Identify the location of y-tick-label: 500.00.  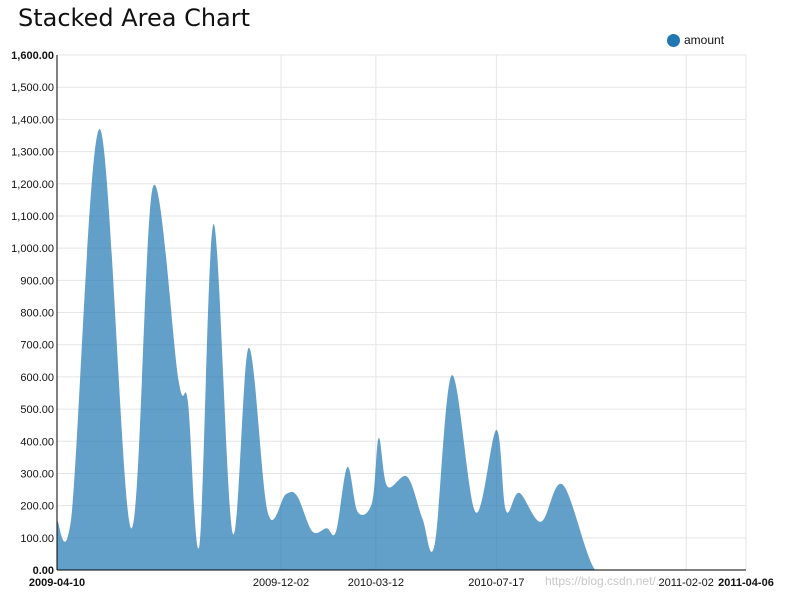
(37, 410).